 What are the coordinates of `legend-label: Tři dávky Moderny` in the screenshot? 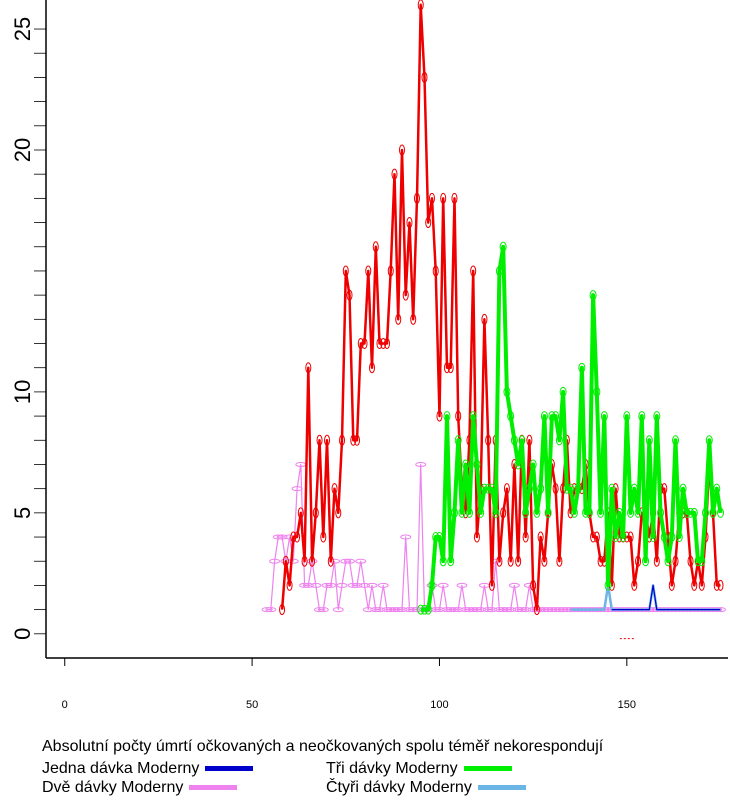 It's located at (392, 768).